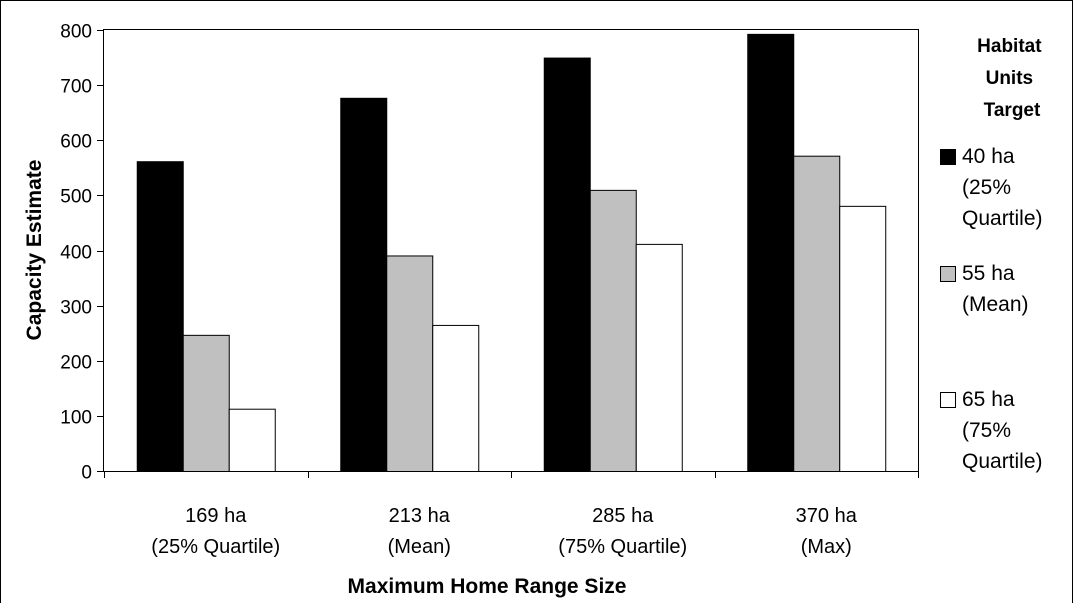  I want to click on x-axis-title: Maximum Home Range Size, so click(487, 586).